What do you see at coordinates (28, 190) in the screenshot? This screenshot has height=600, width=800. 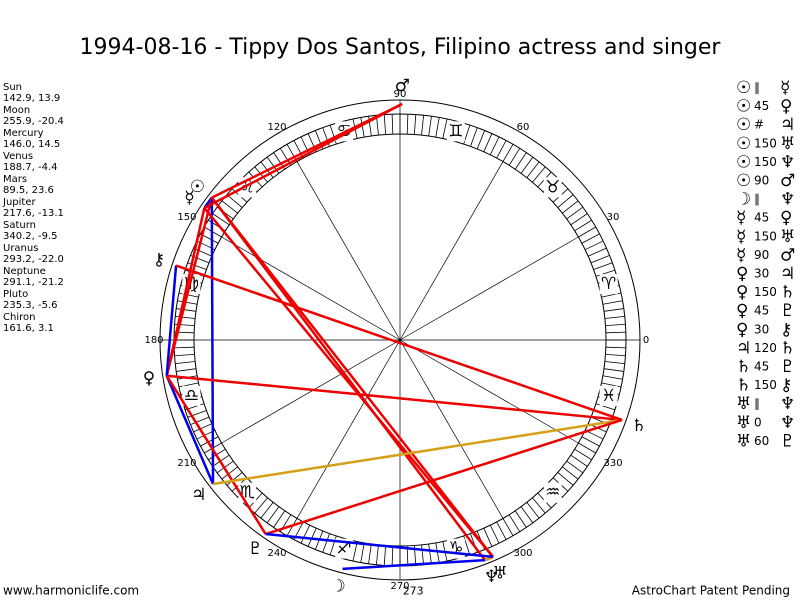 I see `planet-position: 89.5, 23.6` at bounding box center [28, 190].